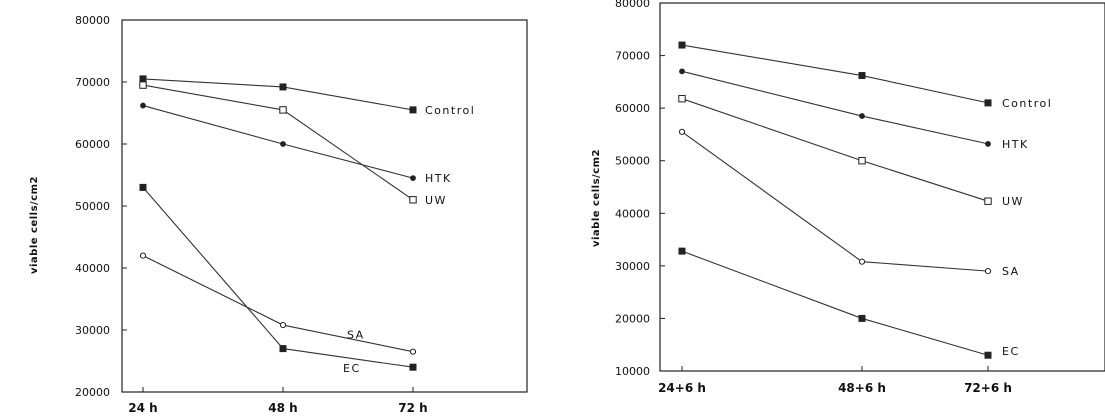 This screenshot has width=1105, height=420. Describe the element at coordinates (988, 388) in the screenshot. I see `x-tick-label: 72+6 h` at that location.